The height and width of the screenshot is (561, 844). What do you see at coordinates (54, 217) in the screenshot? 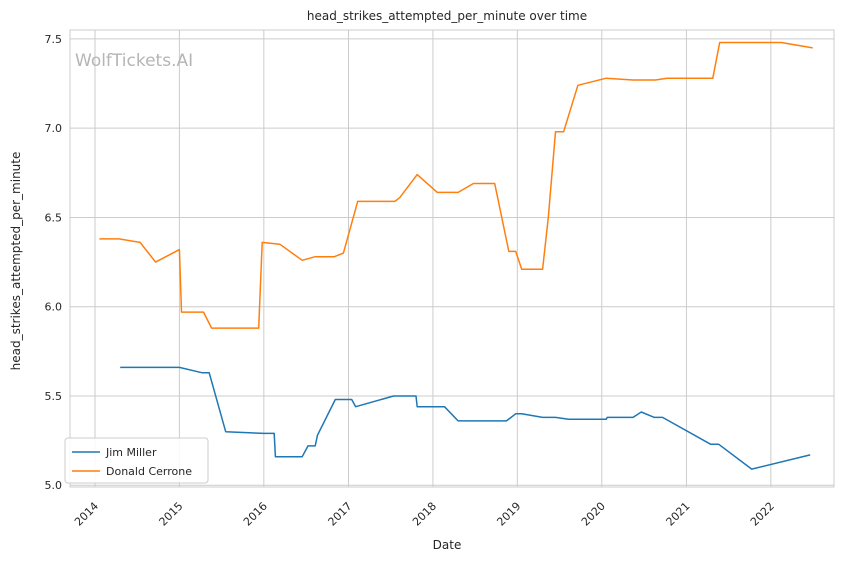
I see `y-tick-label: 6.5` at bounding box center [54, 217].